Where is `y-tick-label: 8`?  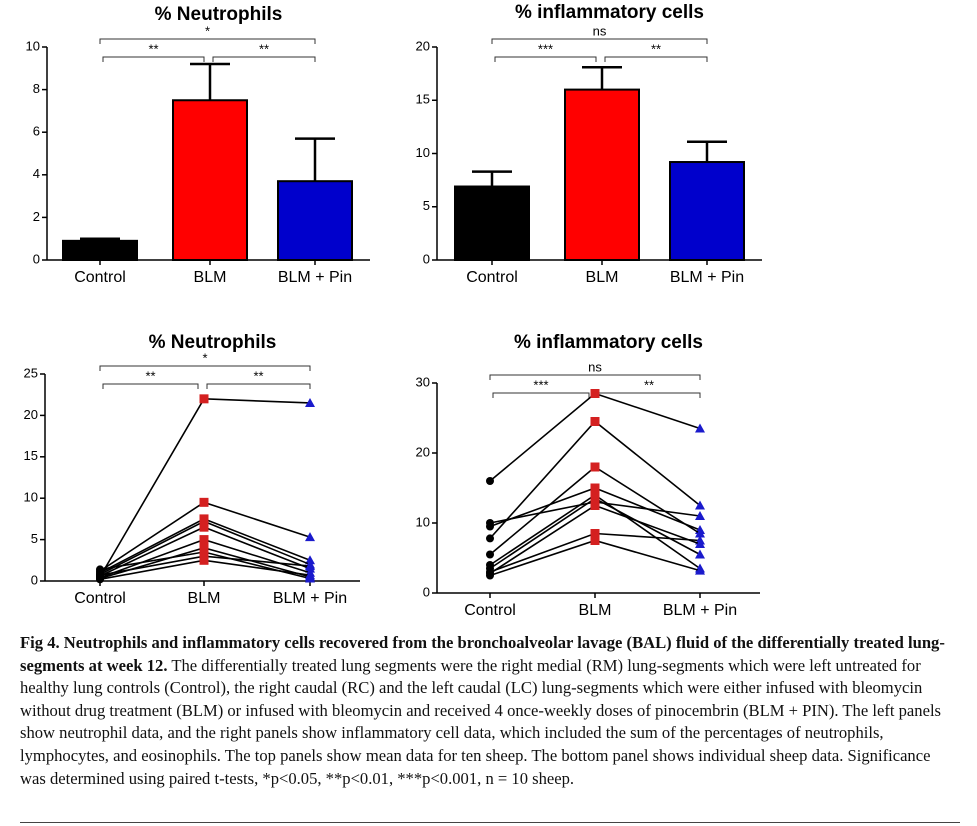
y-tick-label: 8 is located at coordinates (36, 88).